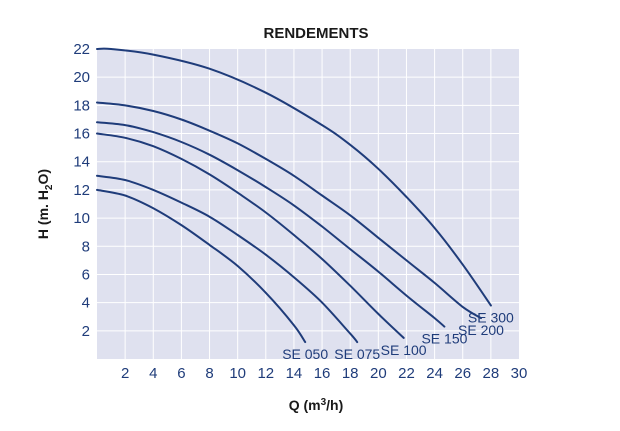  I want to click on x-tick-label: 6, so click(181, 373).